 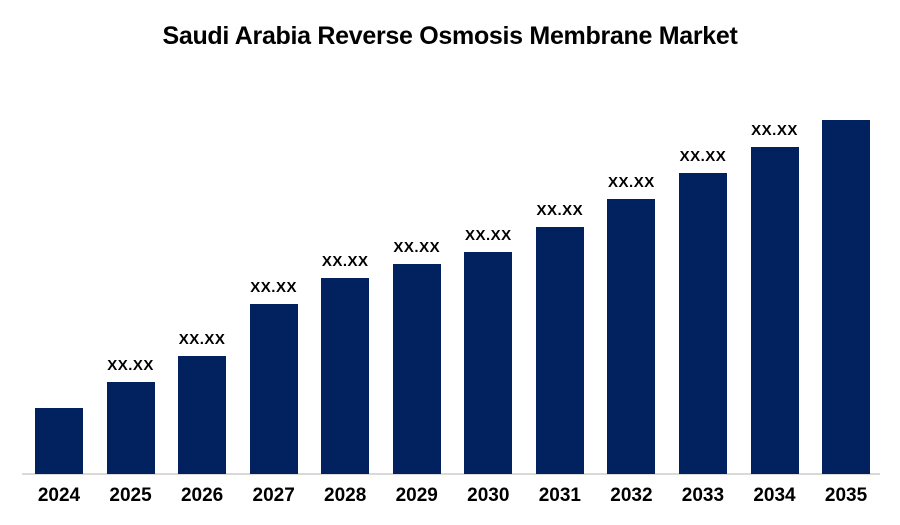 I want to click on bar-2029, so click(x=416, y=369).